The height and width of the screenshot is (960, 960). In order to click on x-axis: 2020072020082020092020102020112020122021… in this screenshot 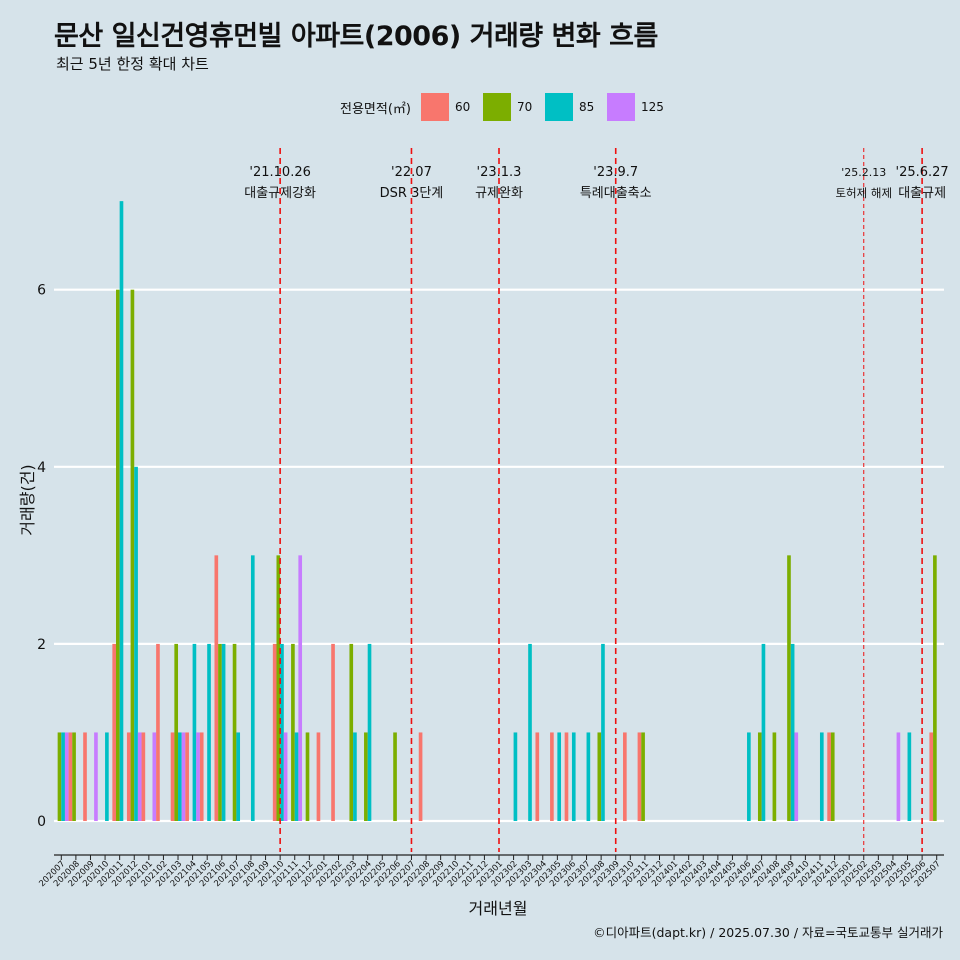, I will do `click(490, 871)`.